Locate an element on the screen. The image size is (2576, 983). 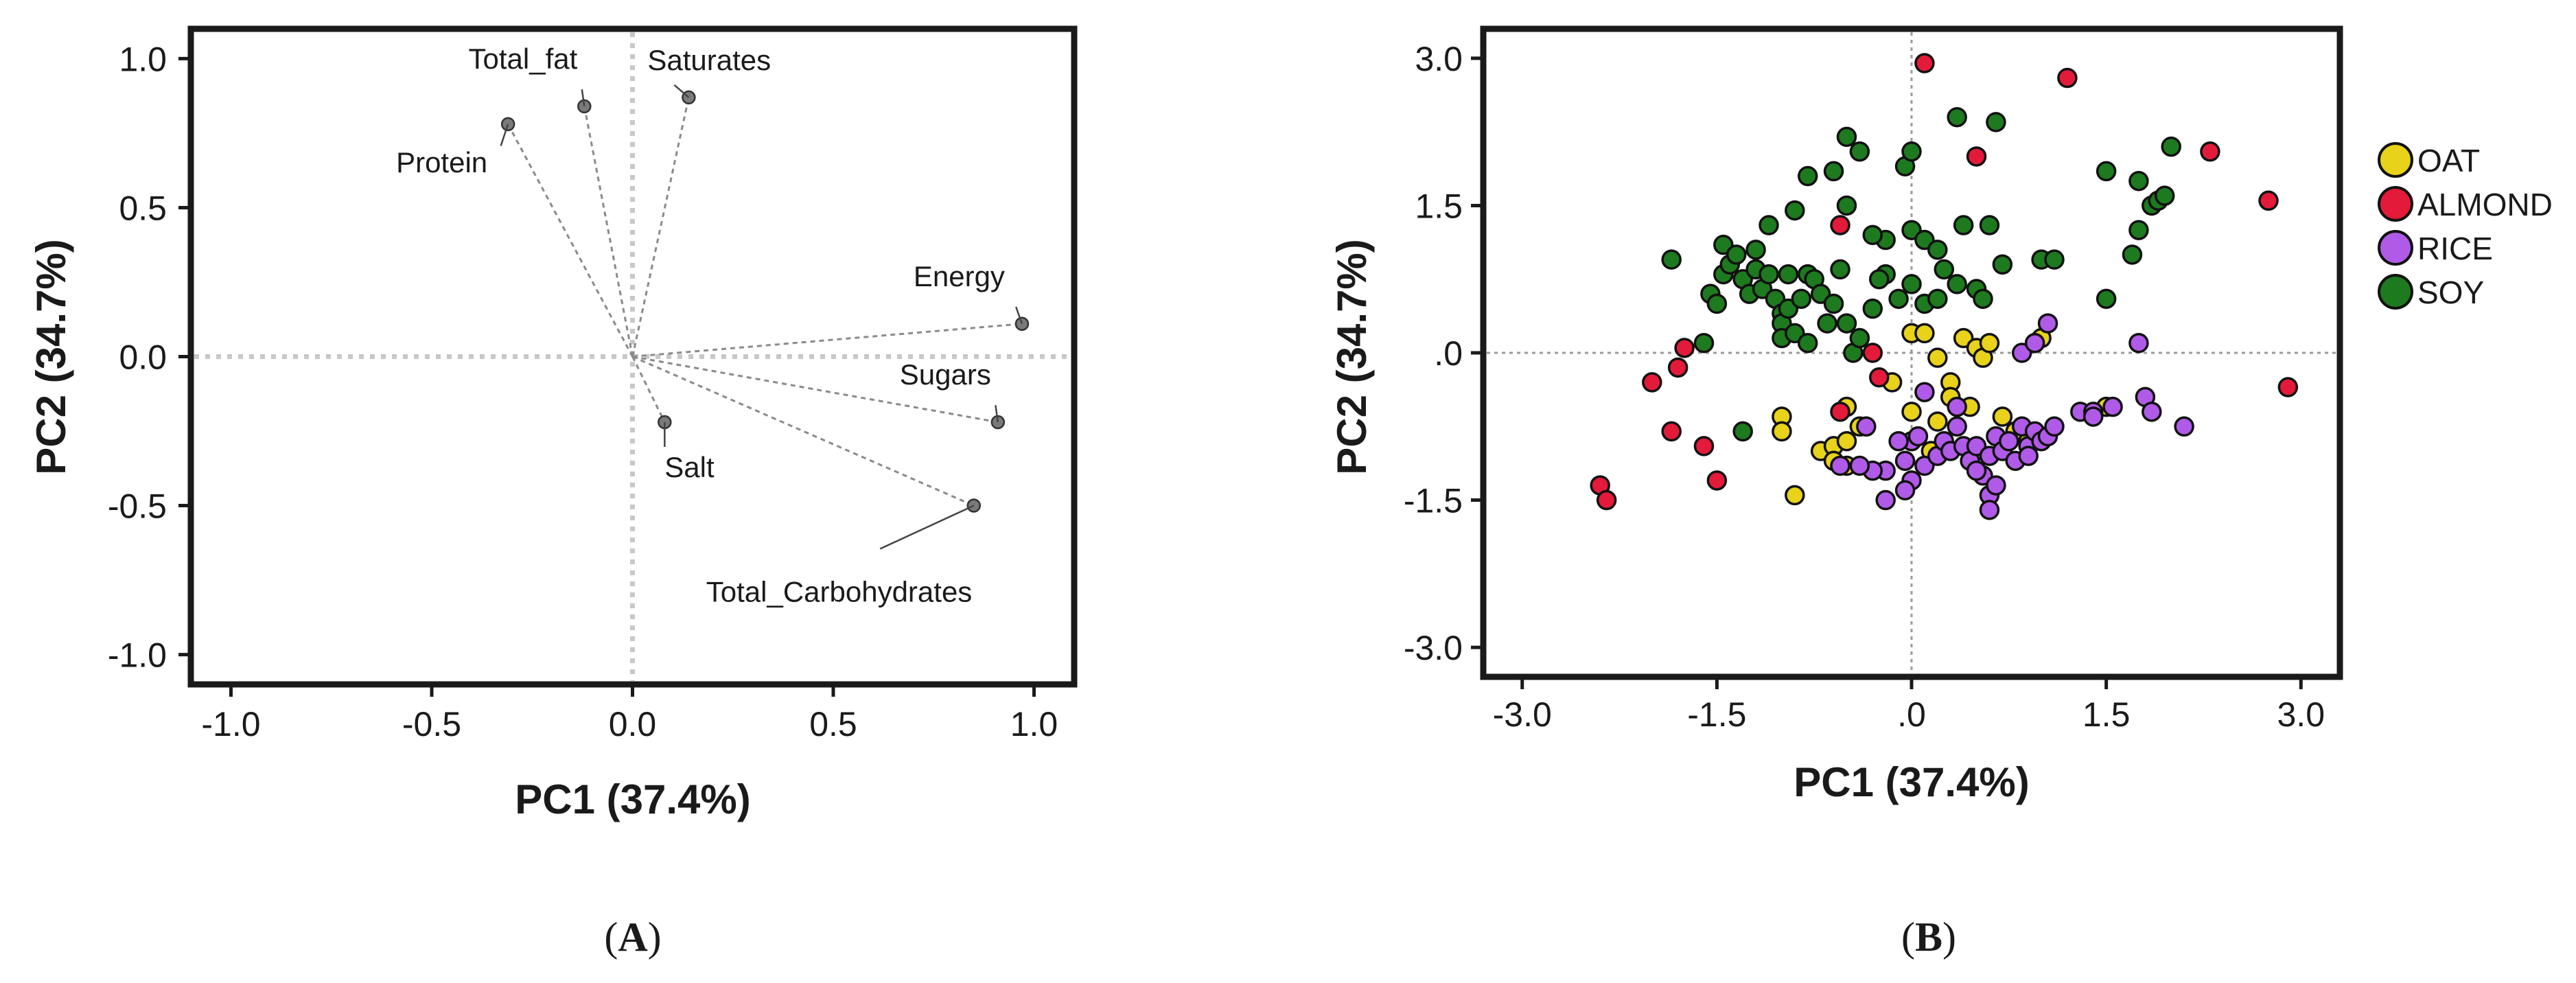
panel-a-x-tick-label: -0.5 is located at coordinates (431, 724).